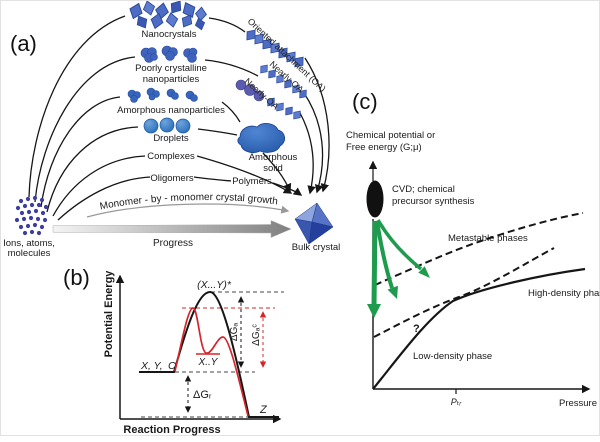 Image resolution: width=600 pixels, height=442 pixels. I want to click on amorphous-solid-label-line1: Amorphous, so click(273, 157).